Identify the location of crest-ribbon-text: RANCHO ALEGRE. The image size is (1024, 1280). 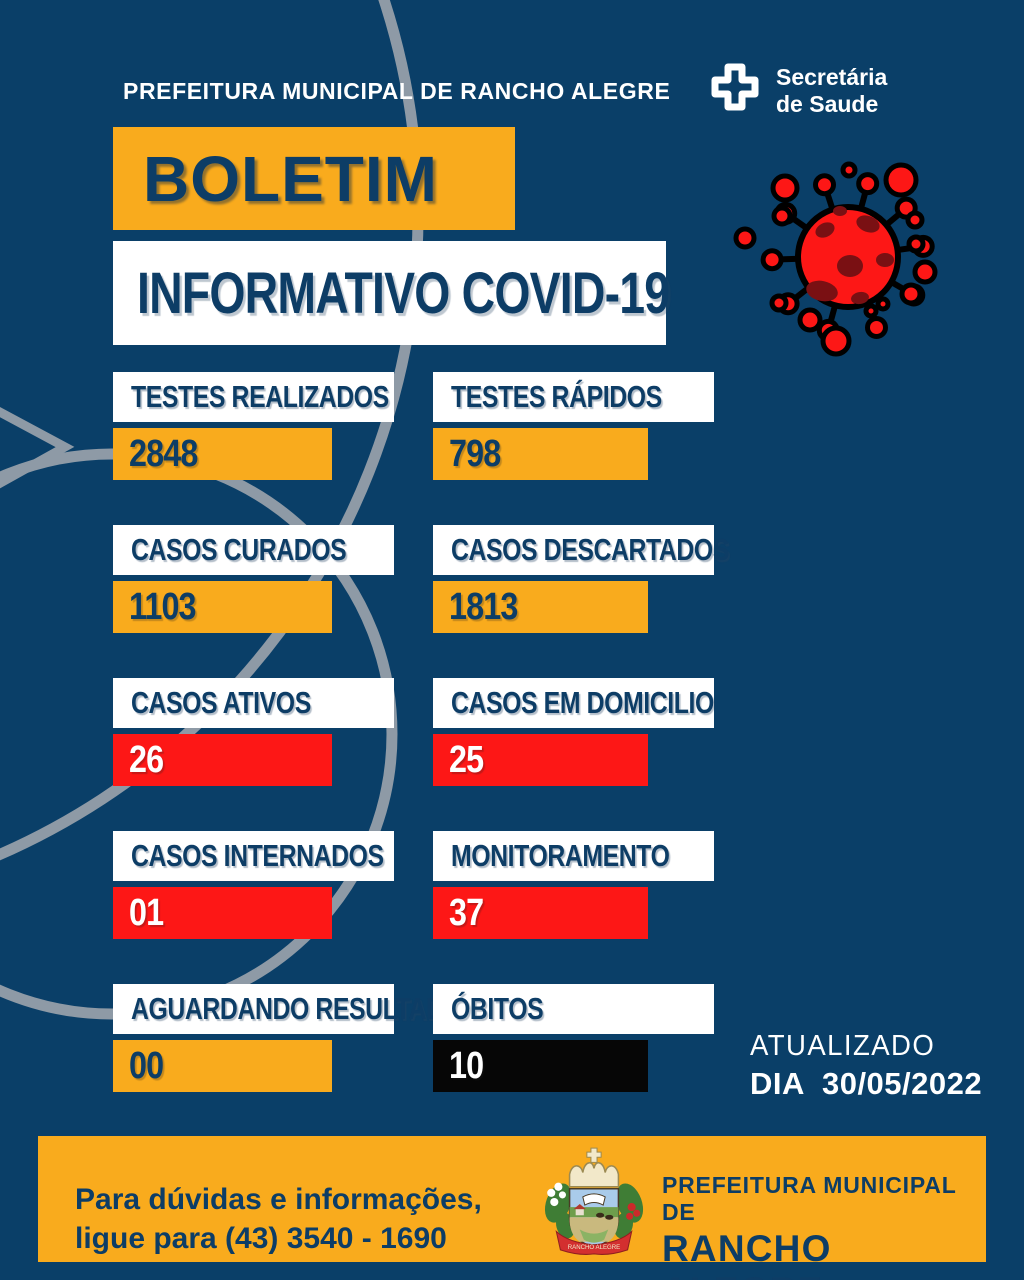
(594, 1247).